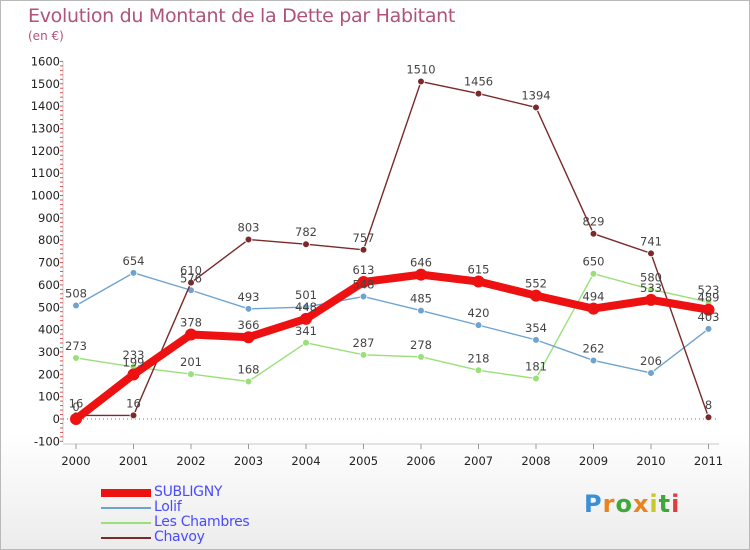 Image resolution: width=750 pixels, height=550 pixels. Describe the element at coordinates (249, 325) in the screenshot. I see `data-label: 366` at that location.